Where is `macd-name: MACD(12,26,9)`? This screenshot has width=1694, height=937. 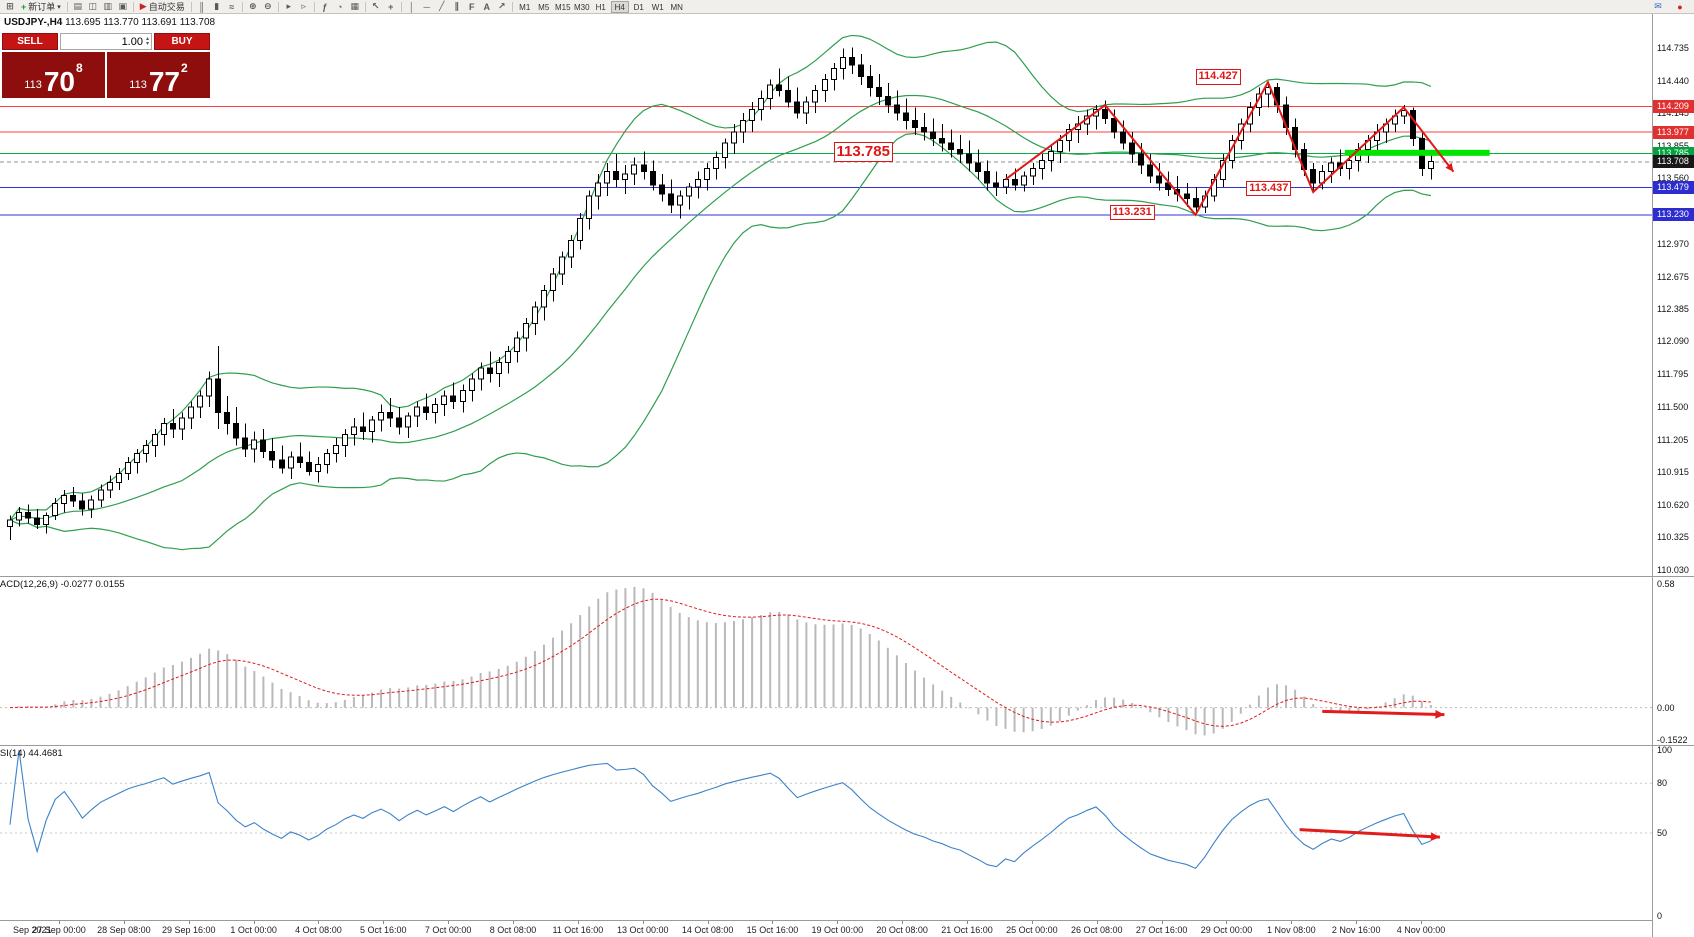
macd-name: MACD(12,26,9) is located at coordinates (29, 584).